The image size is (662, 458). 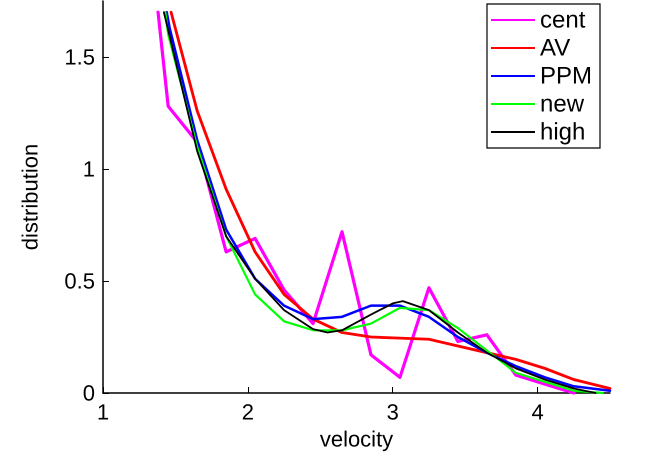 I want to click on x-tick-label: 2, so click(x=248, y=412).